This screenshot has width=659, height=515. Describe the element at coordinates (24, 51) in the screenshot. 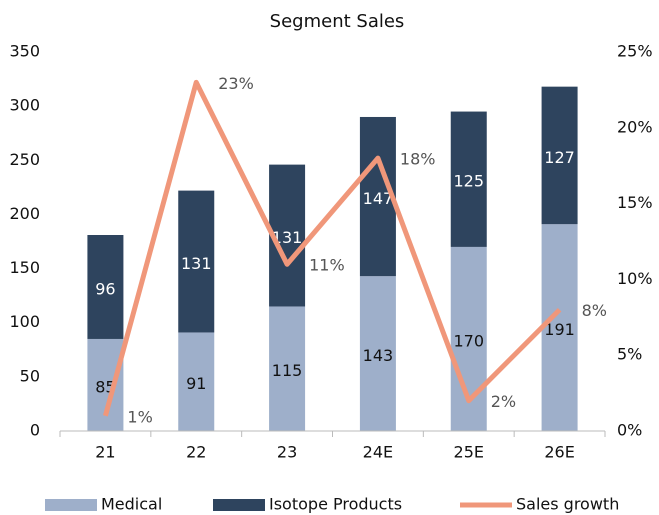

I see `y-tick-label: 350` at that location.